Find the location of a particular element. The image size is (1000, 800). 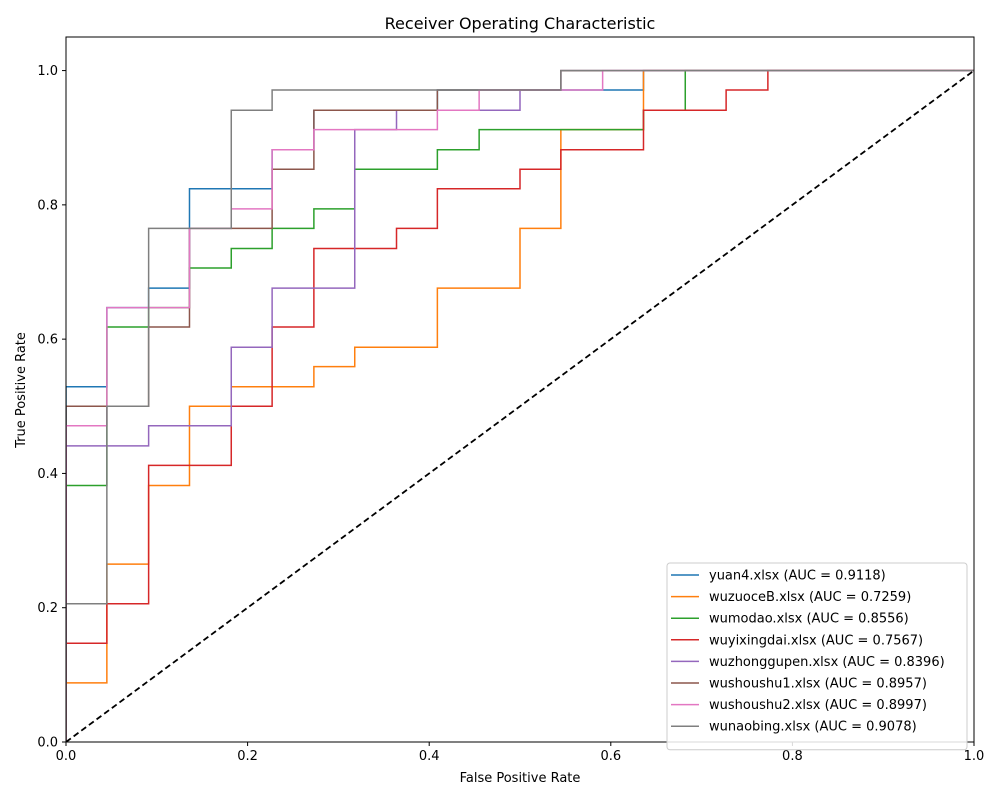

y-axis-label: True Positive Rate is located at coordinates (21, 390).